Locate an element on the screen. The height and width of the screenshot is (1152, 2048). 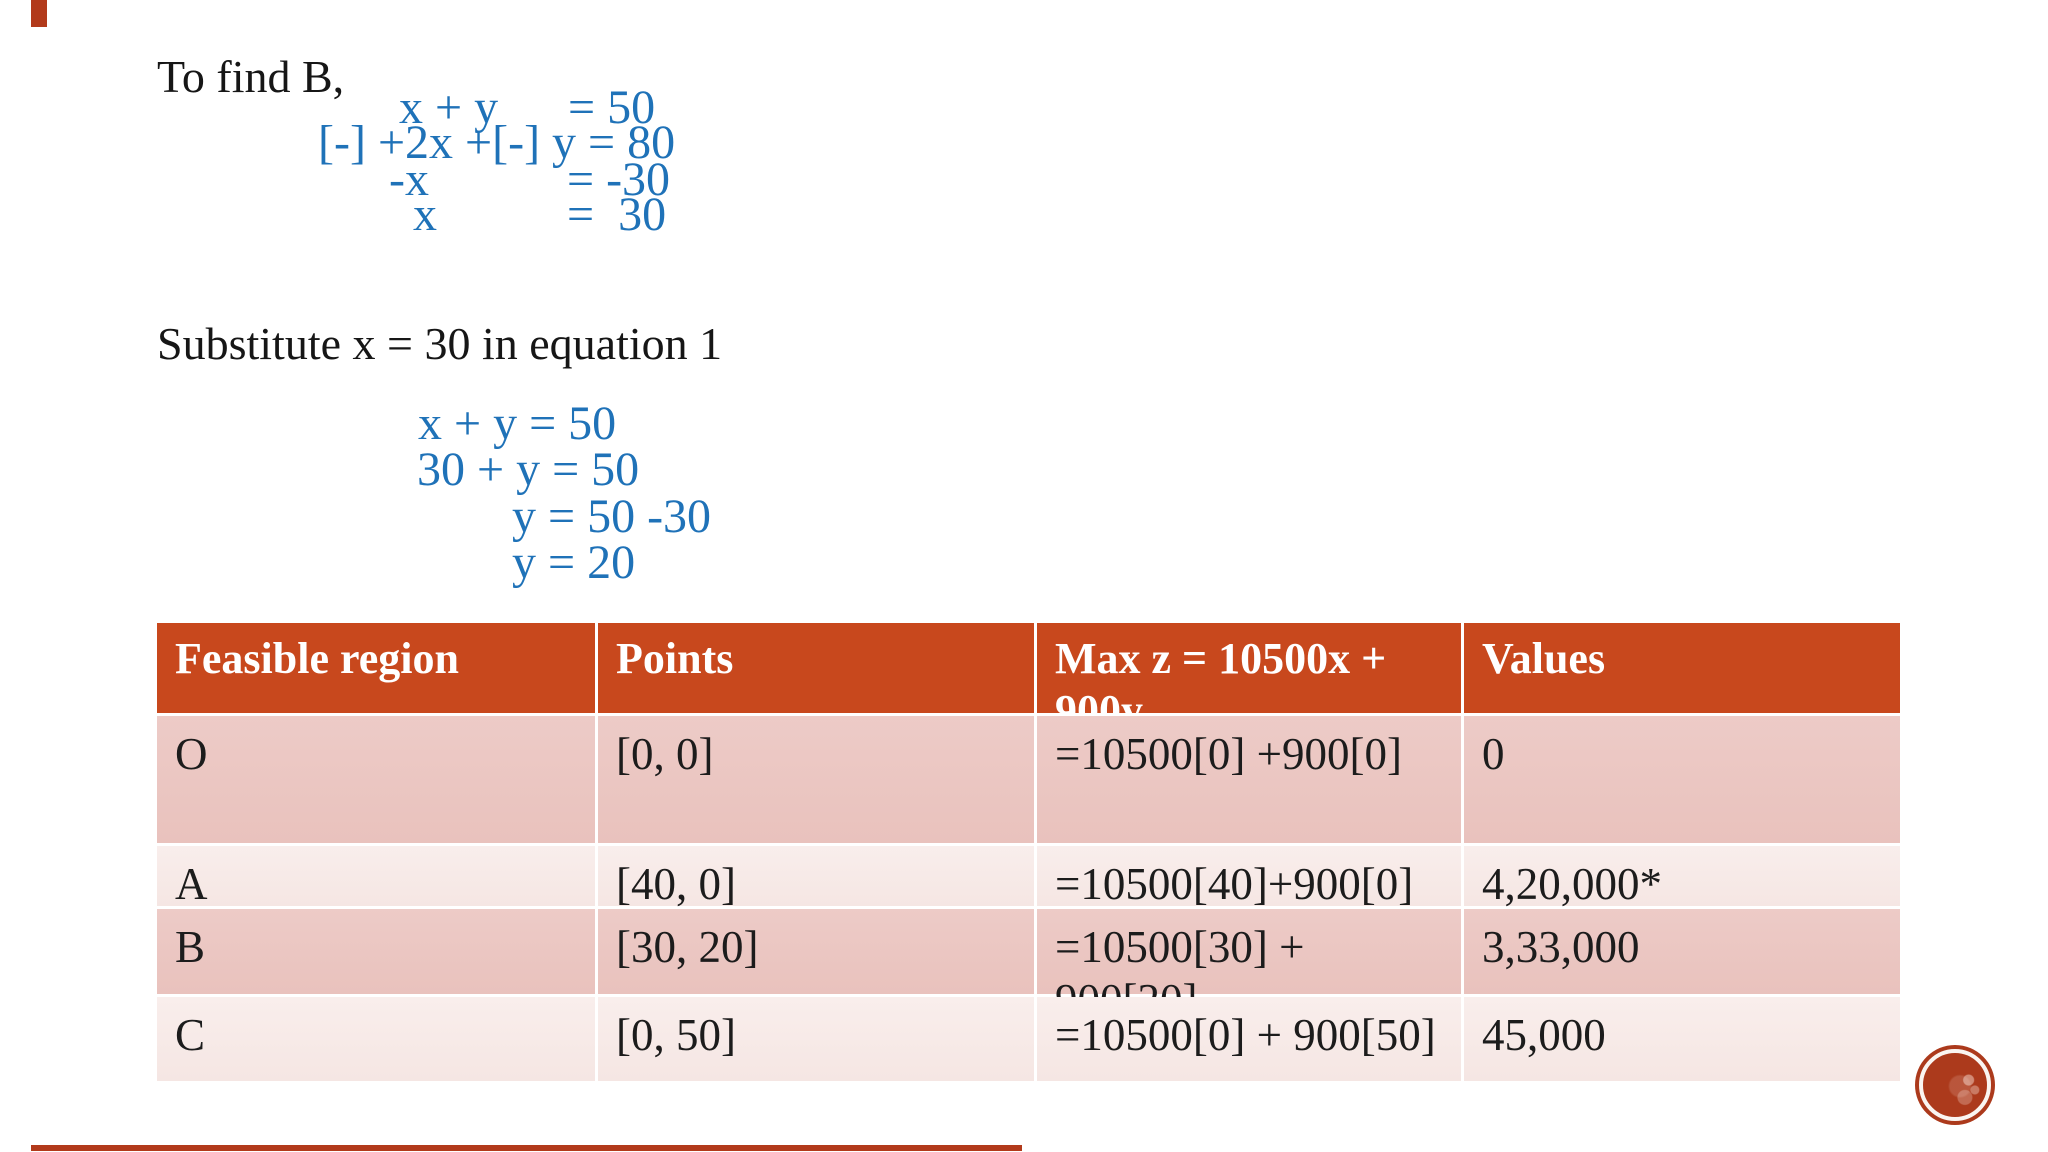
table-cell-region: A is located at coordinates (376, 877).